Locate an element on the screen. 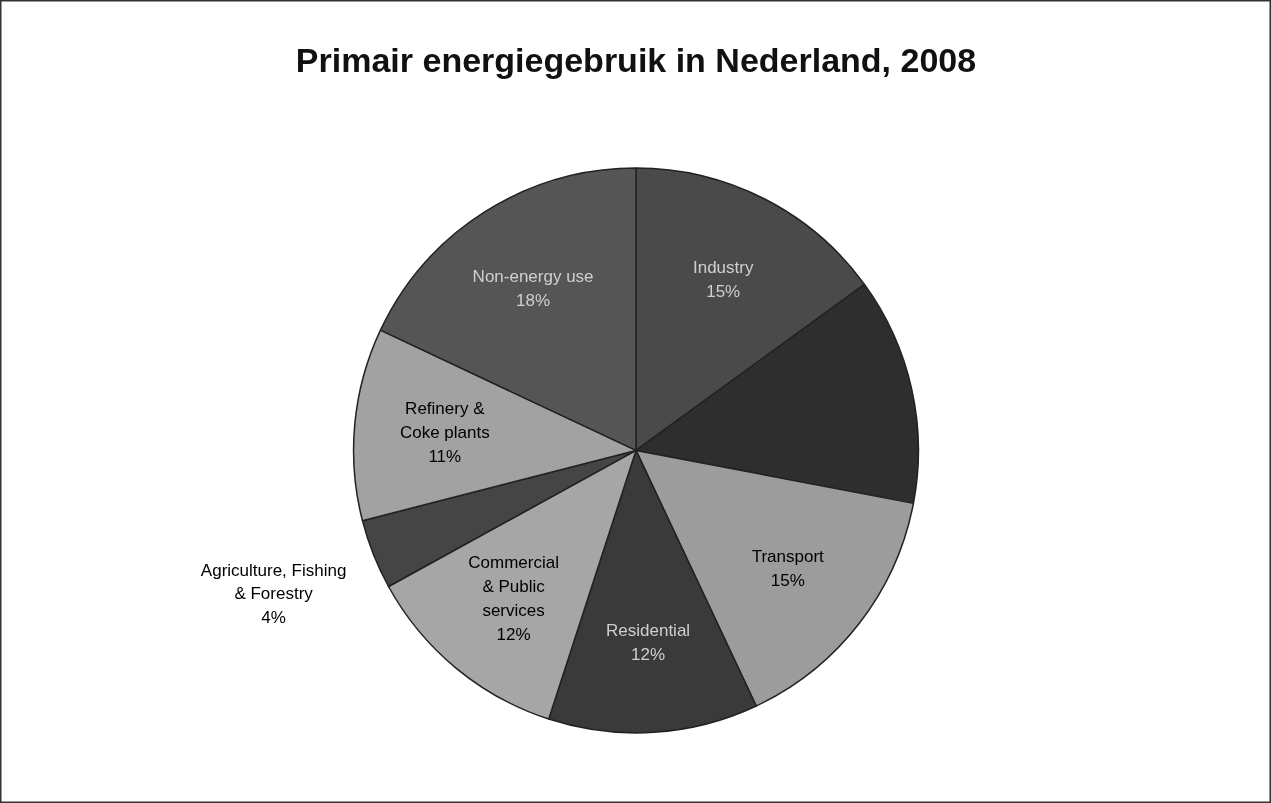  slice-label: Residential is located at coordinates (648, 630).